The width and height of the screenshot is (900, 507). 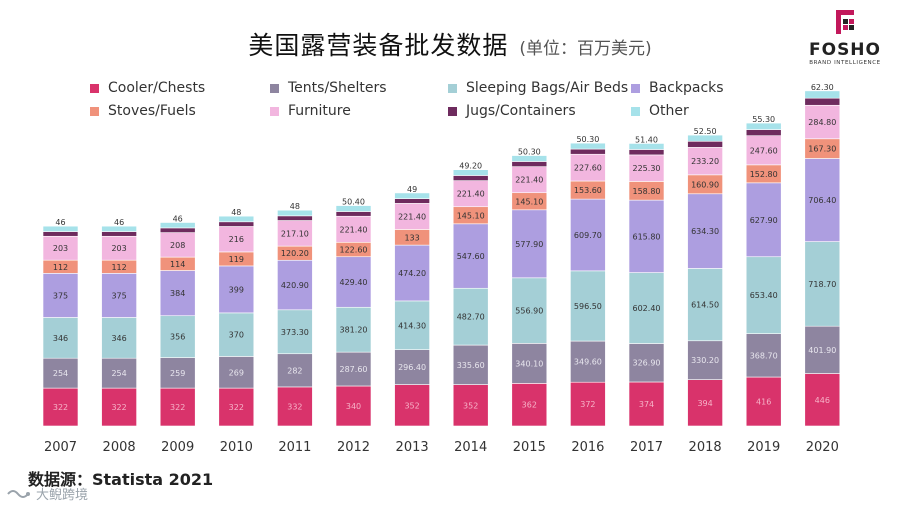 What do you see at coordinates (354, 250) in the screenshot?
I see `data-label: 122.60` at bounding box center [354, 250].